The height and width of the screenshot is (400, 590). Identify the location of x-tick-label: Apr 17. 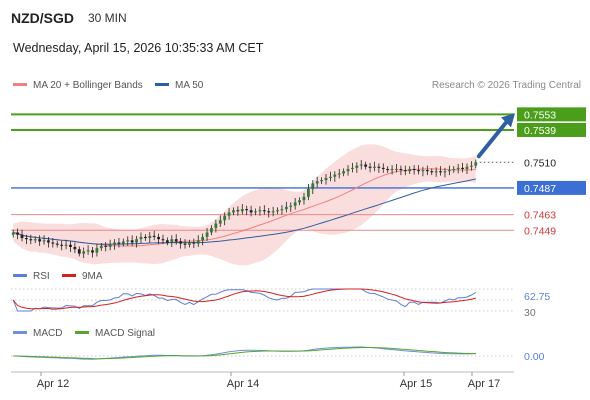
(484, 384).